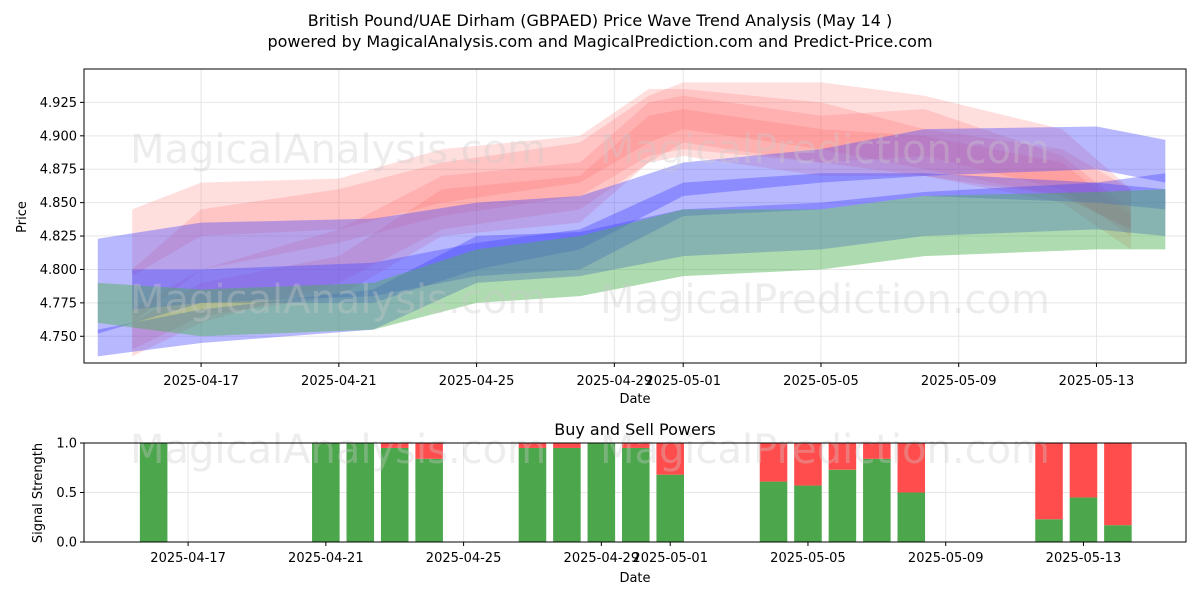 Image resolution: width=1200 pixels, height=600 pixels. I want to click on y-tick-label: 4.875, so click(58, 170).